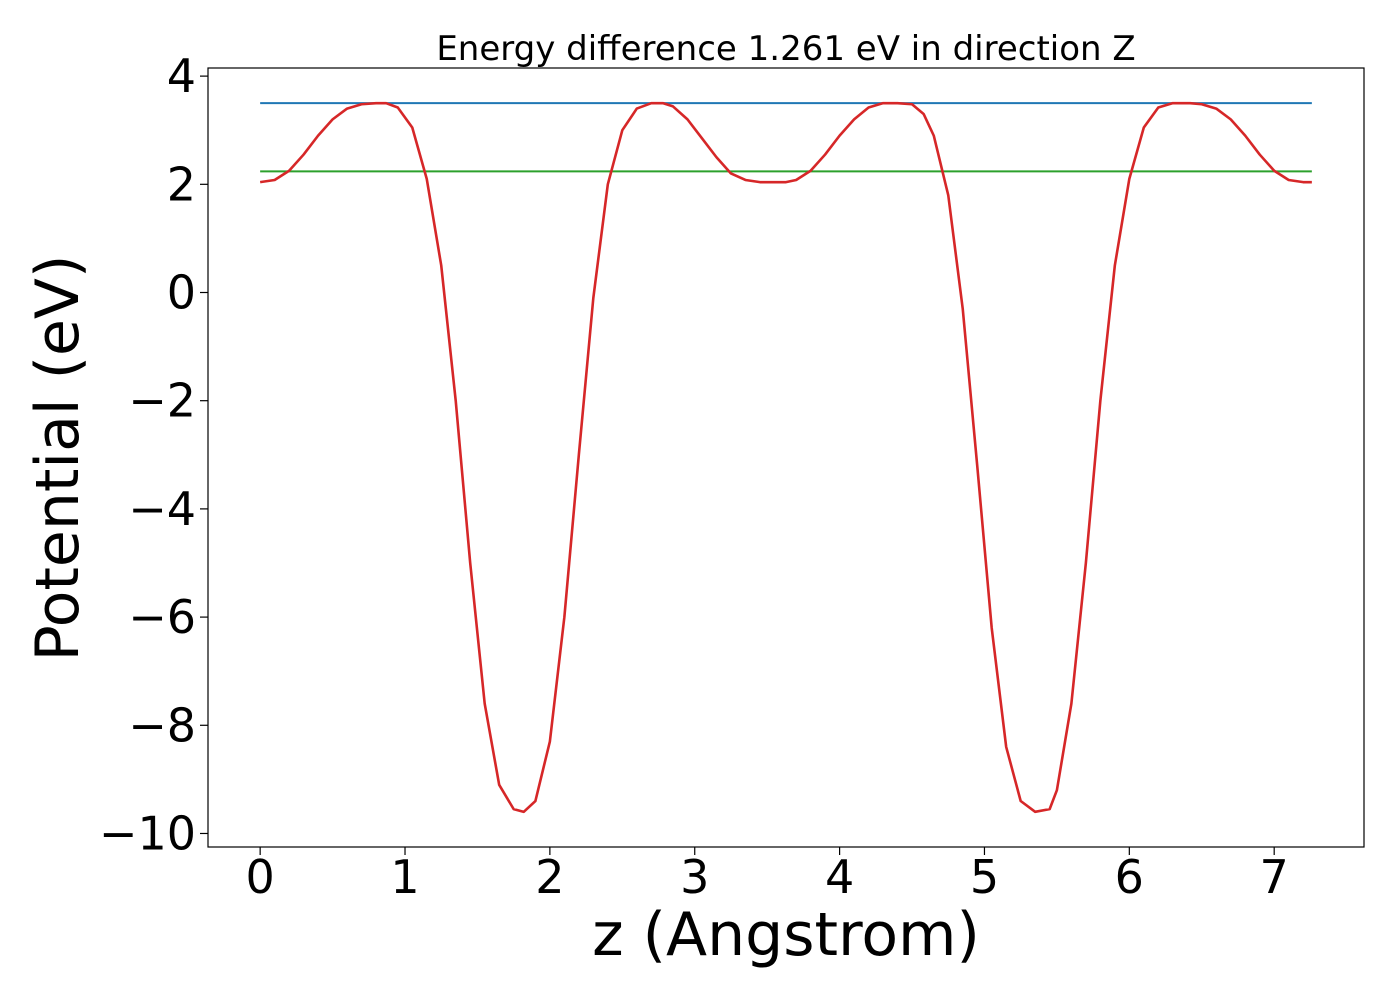  I want to click on y-tick-label: −4, so click(162, 509).